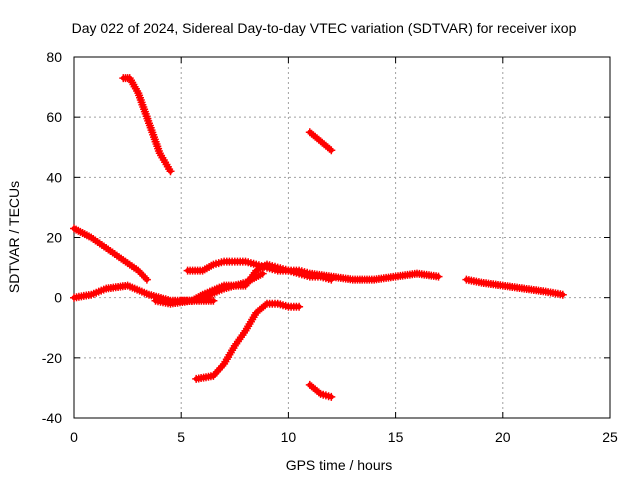  What do you see at coordinates (610, 437) in the screenshot?
I see `x-tick-label: 25` at bounding box center [610, 437].